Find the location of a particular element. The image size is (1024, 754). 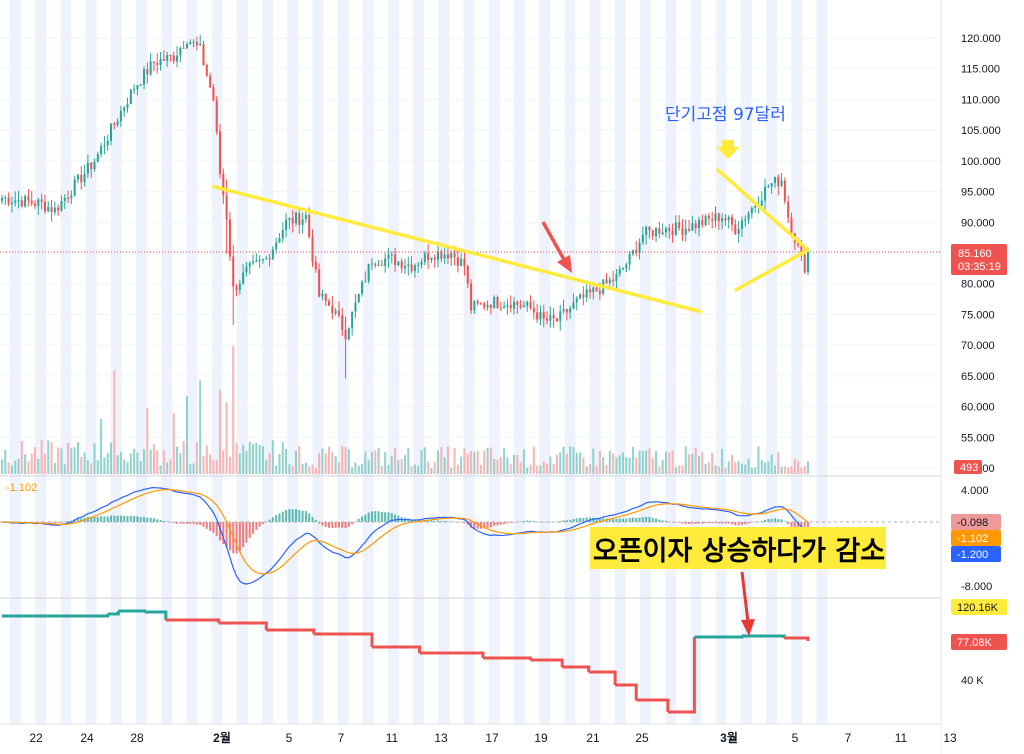

macd-readout-value: -1.102 is located at coordinates (972, 539).